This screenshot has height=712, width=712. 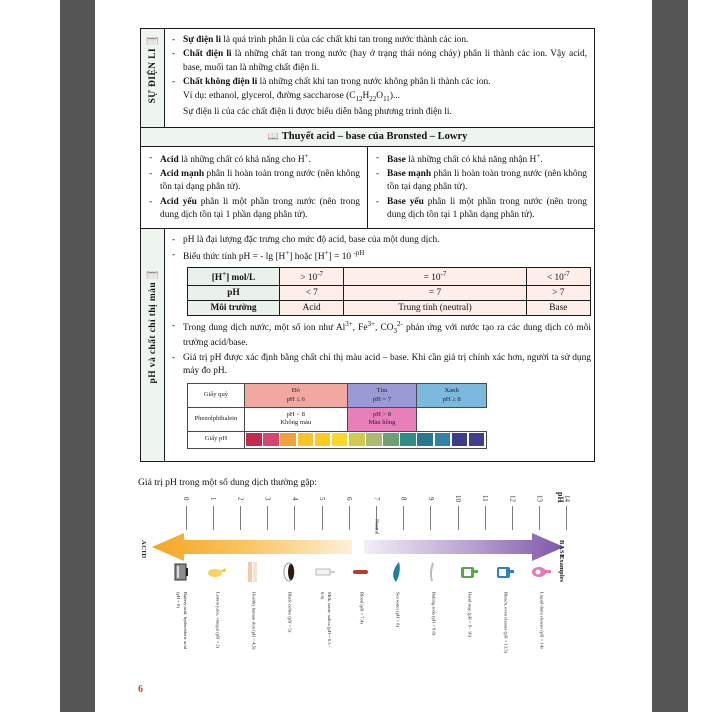 What do you see at coordinates (469, 572) in the screenshot?
I see `soap-bottle-icon` at bounding box center [469, 572].